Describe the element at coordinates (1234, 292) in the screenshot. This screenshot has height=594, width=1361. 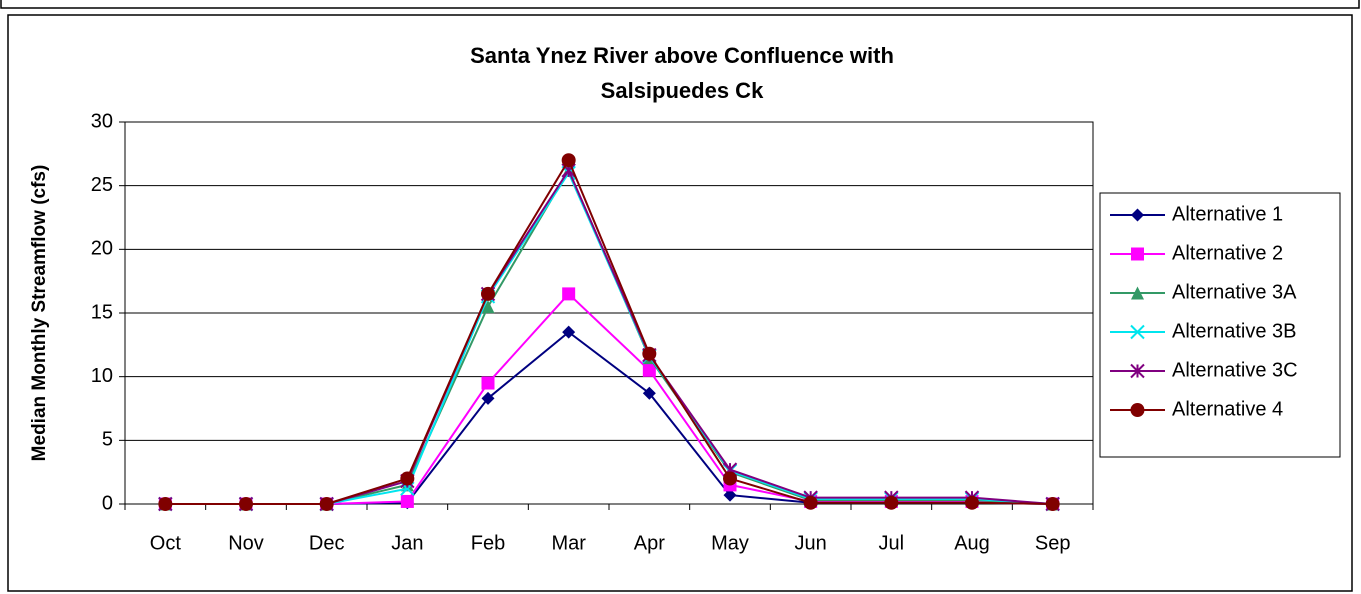
I see `legend-label: Alternative 3A` at that location.